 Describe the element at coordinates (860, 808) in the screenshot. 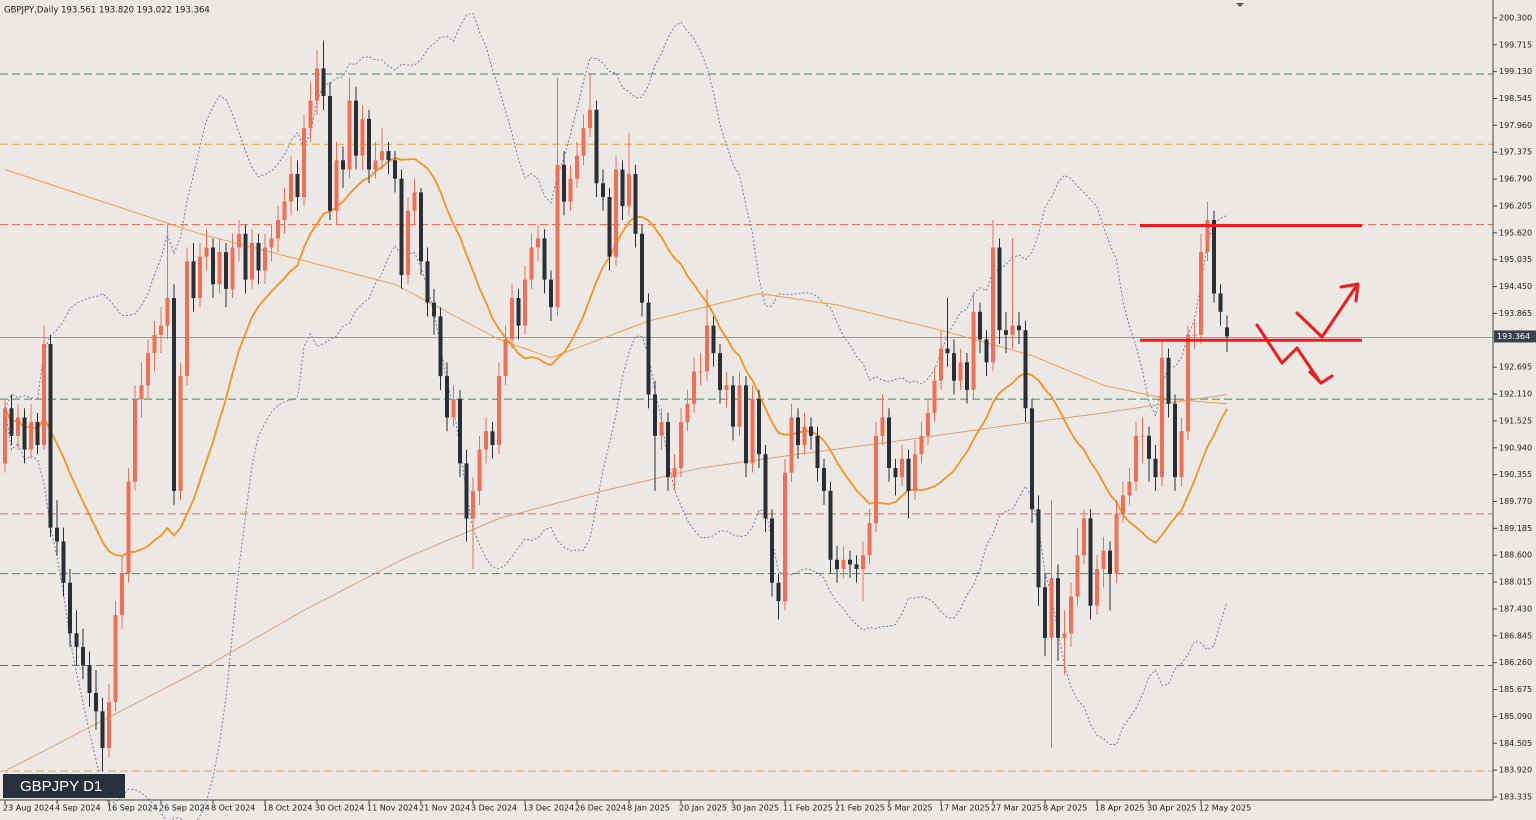

I see `x-tick-label: 21 Feb 2025` at that location.